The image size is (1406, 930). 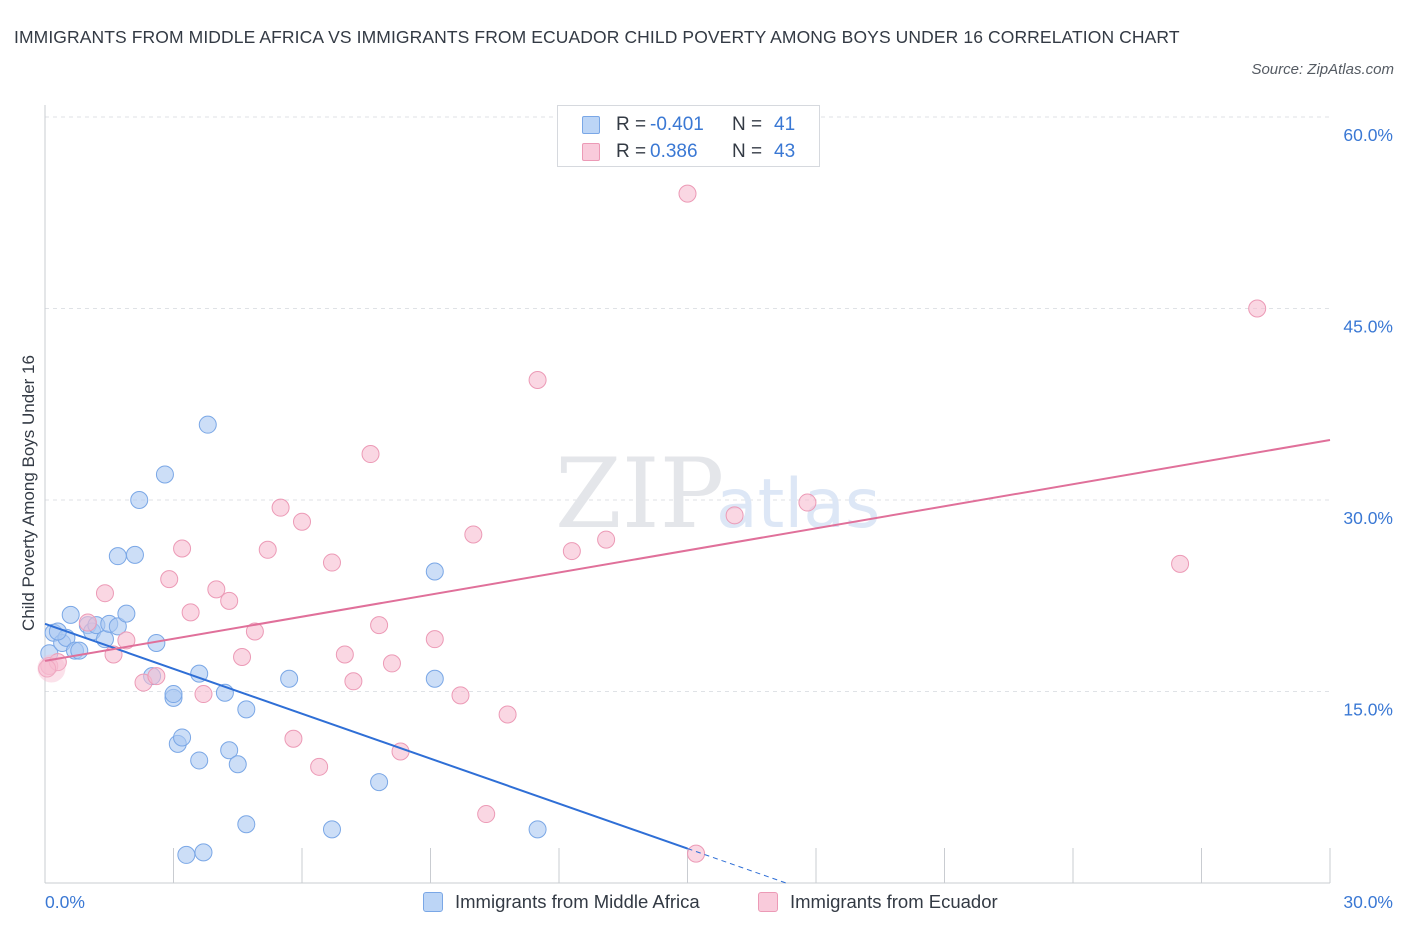 I want to click on y-tick-label: 60.0%, so click(x=1368, y=135).